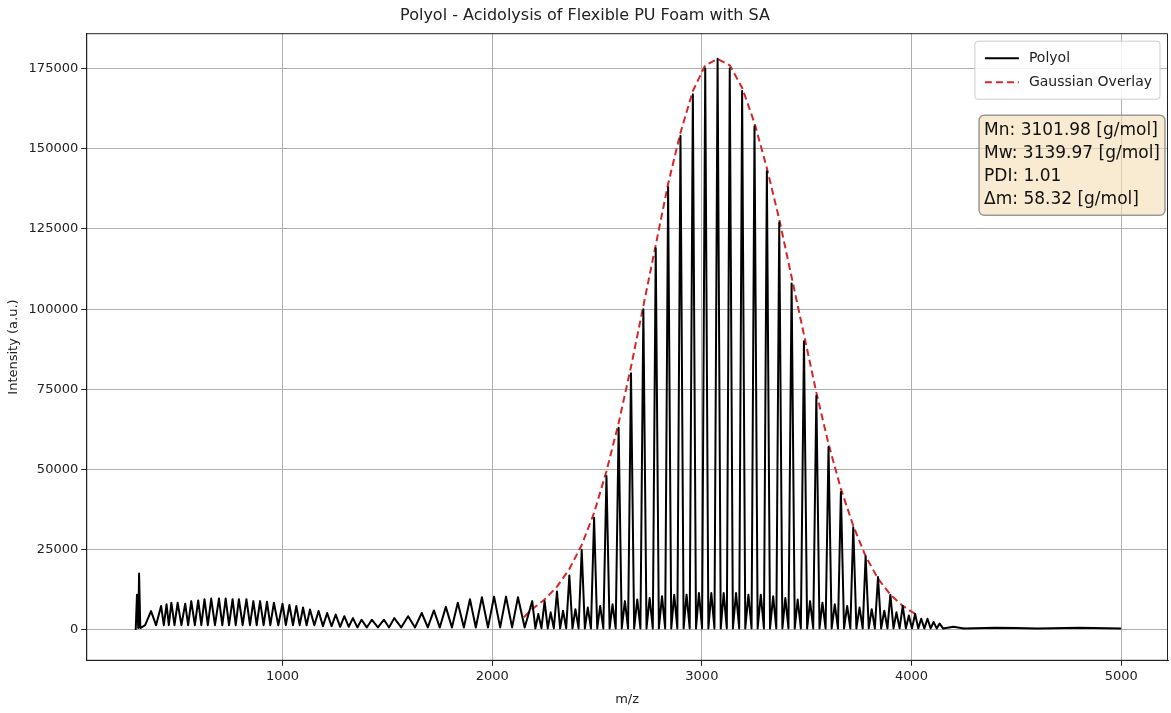 This screenshot has height=713, width=1171. What do you see at coordinates (53, 228) in the screenshot?
I see `y-tick-label: 125000` at bounding box center [53, 228].